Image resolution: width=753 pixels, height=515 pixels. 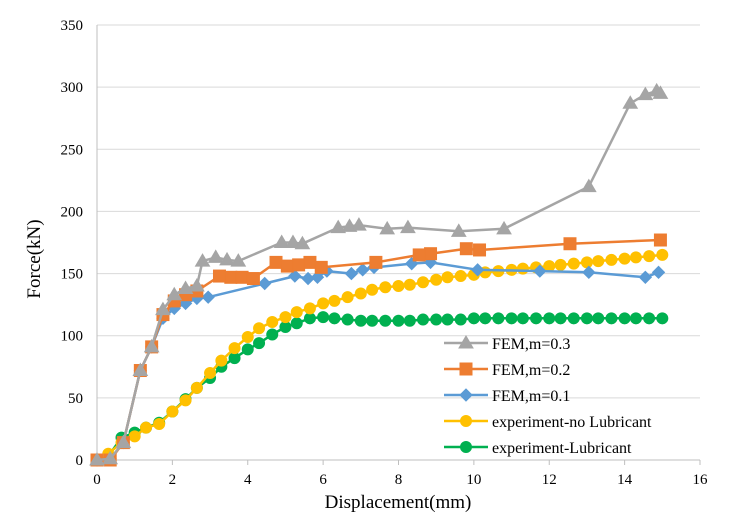 What do you see at coordinates (323, 480) in the screenshot?
I see `x-tick-label: 6` at bounding box center [323, 480].